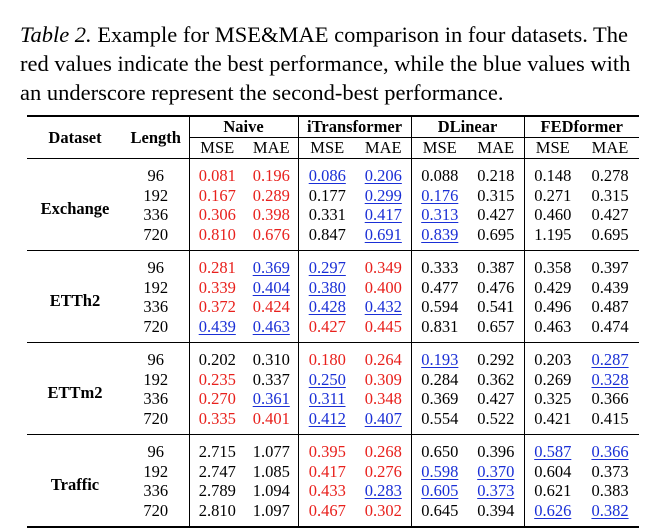 The image size is (660, 528). What do you see at coordinates (384, 379) in the screenshot?
I see `value-cell: 0.309` at bounding box center [384, 379].